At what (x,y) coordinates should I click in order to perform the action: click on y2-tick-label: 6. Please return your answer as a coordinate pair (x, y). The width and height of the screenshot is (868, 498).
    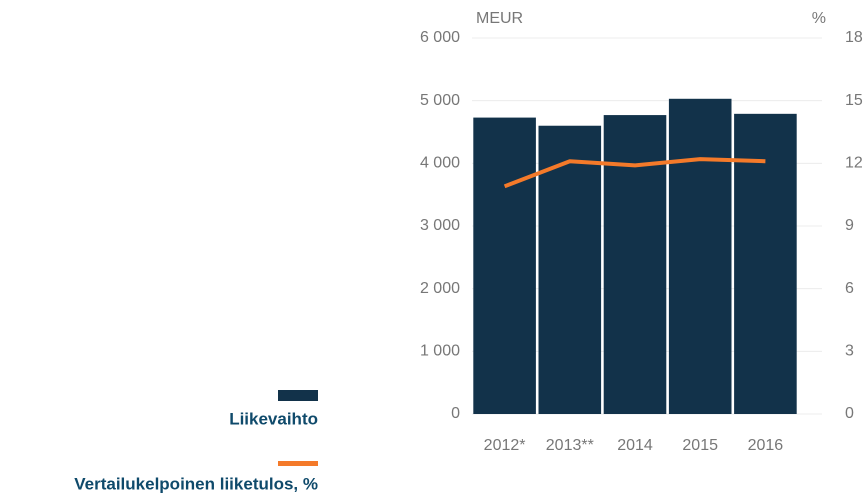
    Looking at the image, I should click on (849, 288).